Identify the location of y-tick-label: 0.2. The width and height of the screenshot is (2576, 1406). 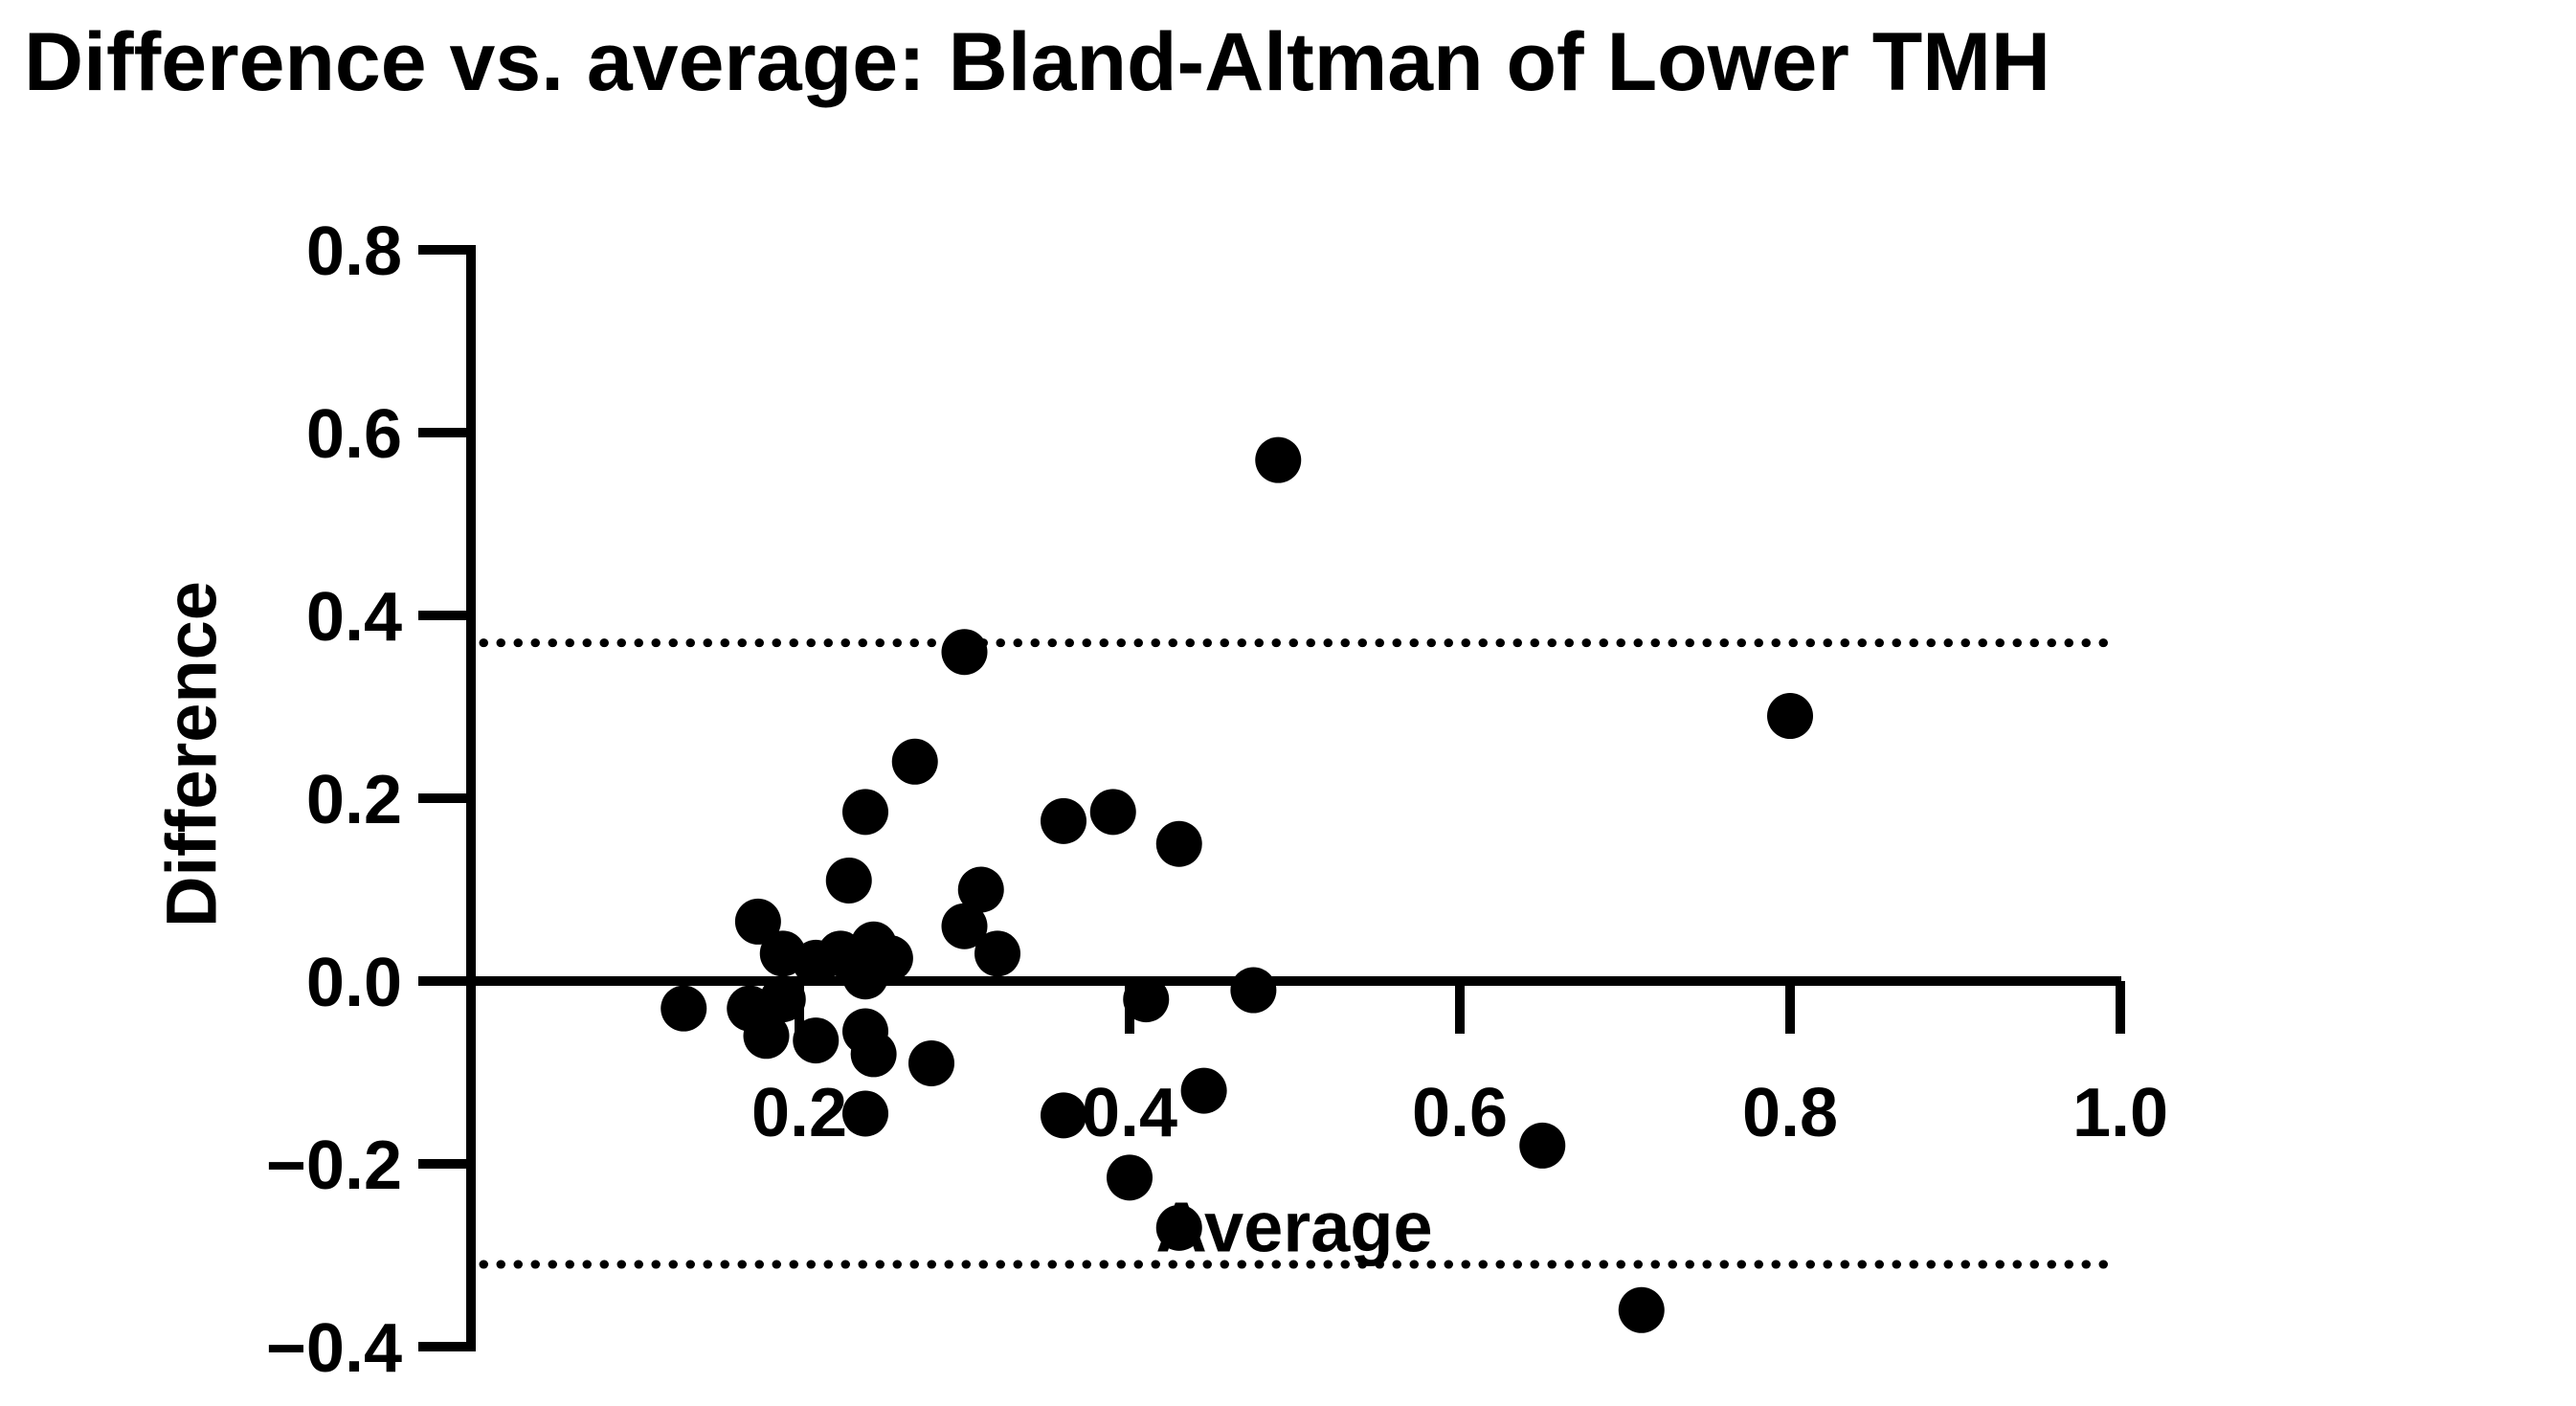
(354, 800).